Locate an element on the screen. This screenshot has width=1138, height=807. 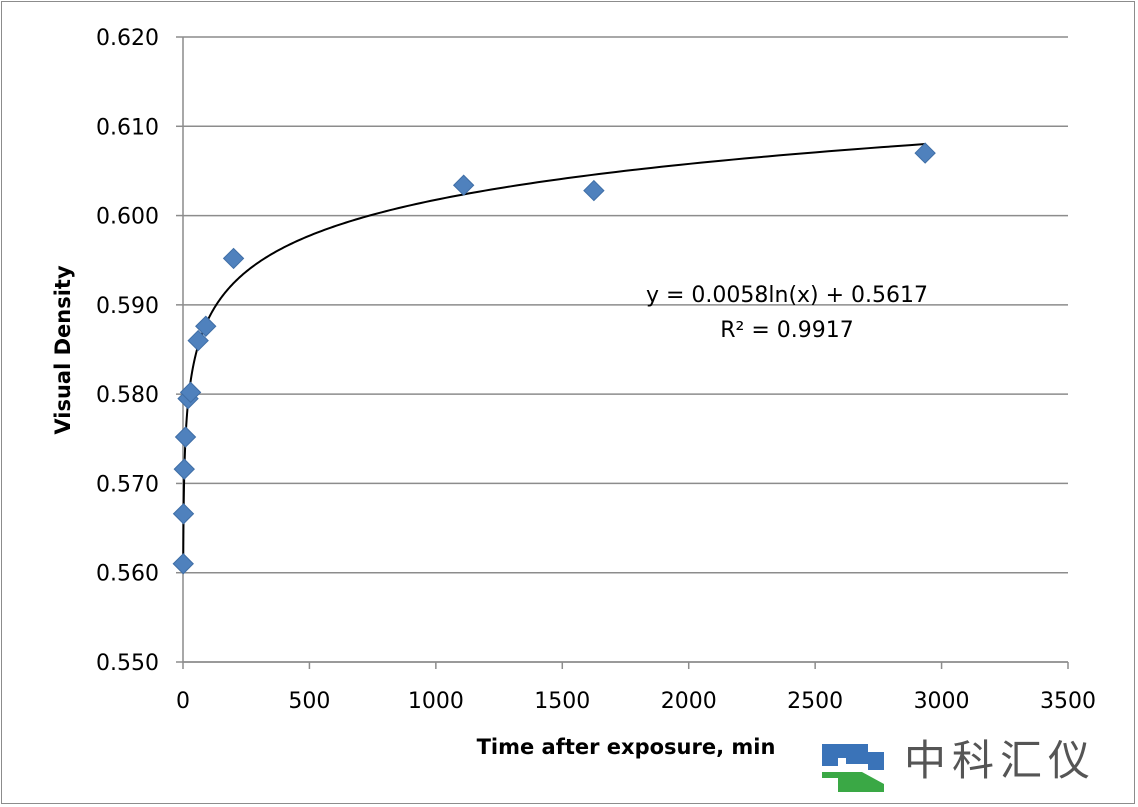
trendline-equation: y = 0.0058ln(x) + 0.5617 is located at coordinates (787, 295).